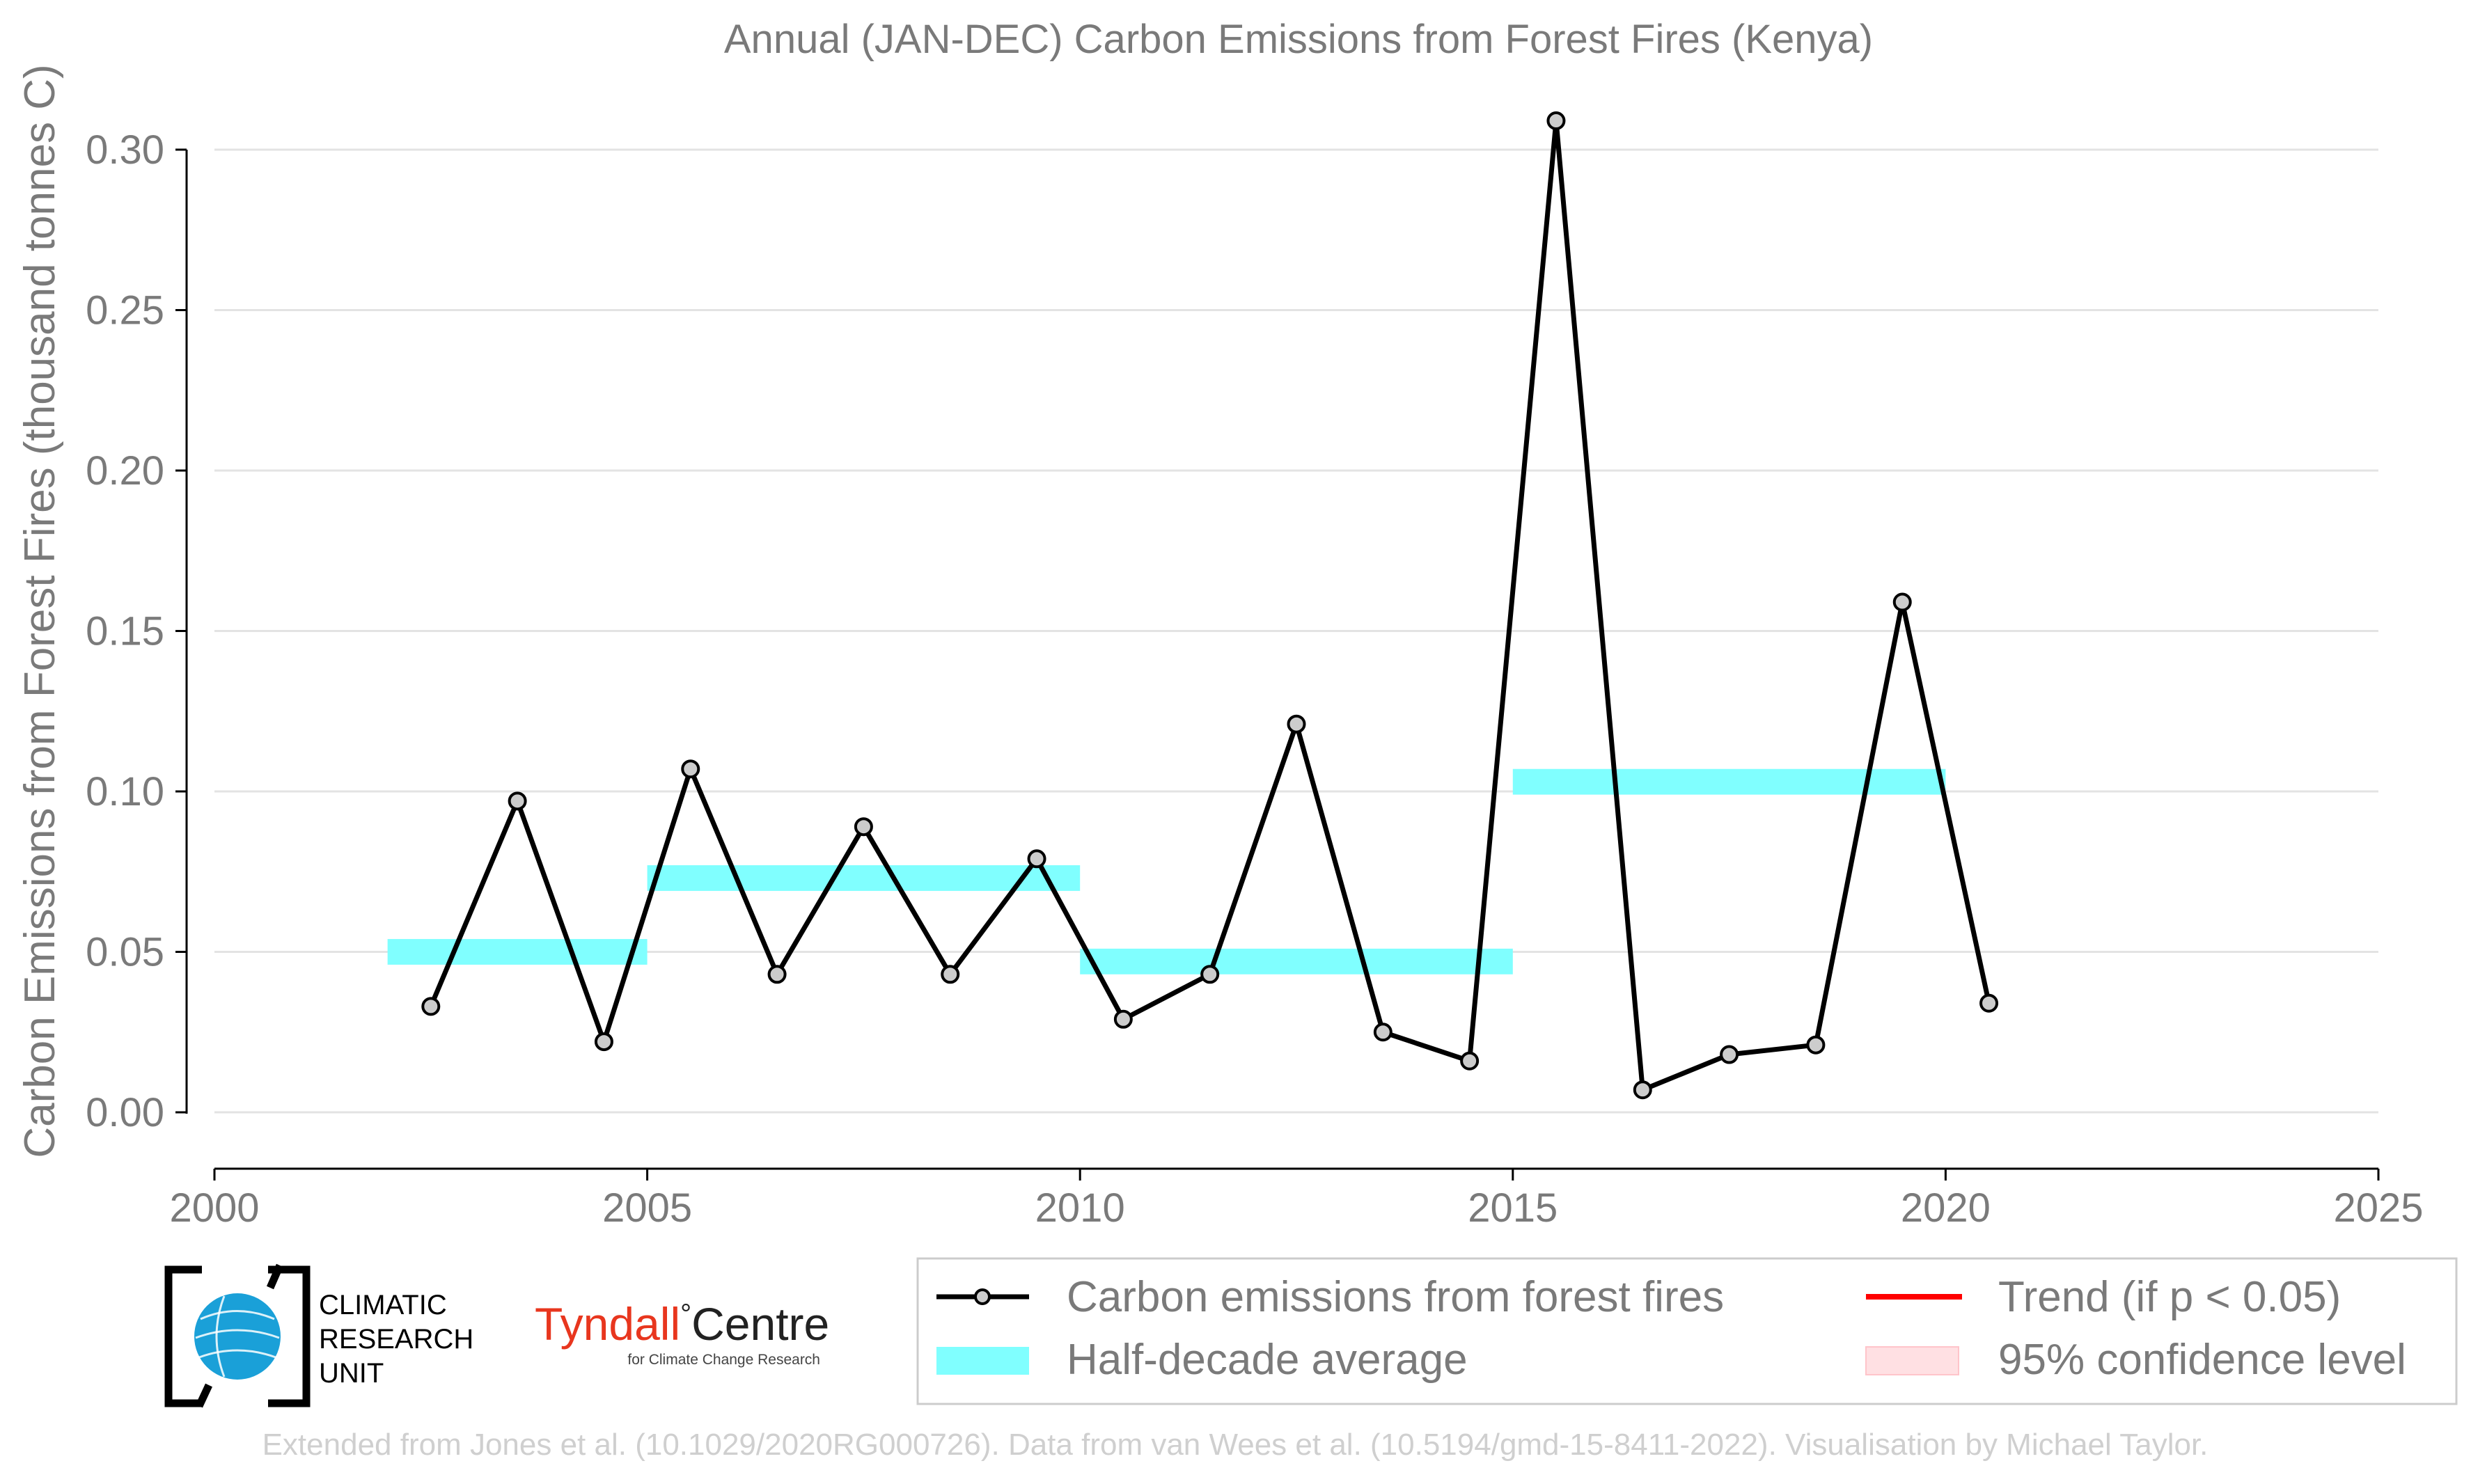  Describe the element at coordinates (1166, 871) in the screenshot. I see `half-decade-bands` at that location.